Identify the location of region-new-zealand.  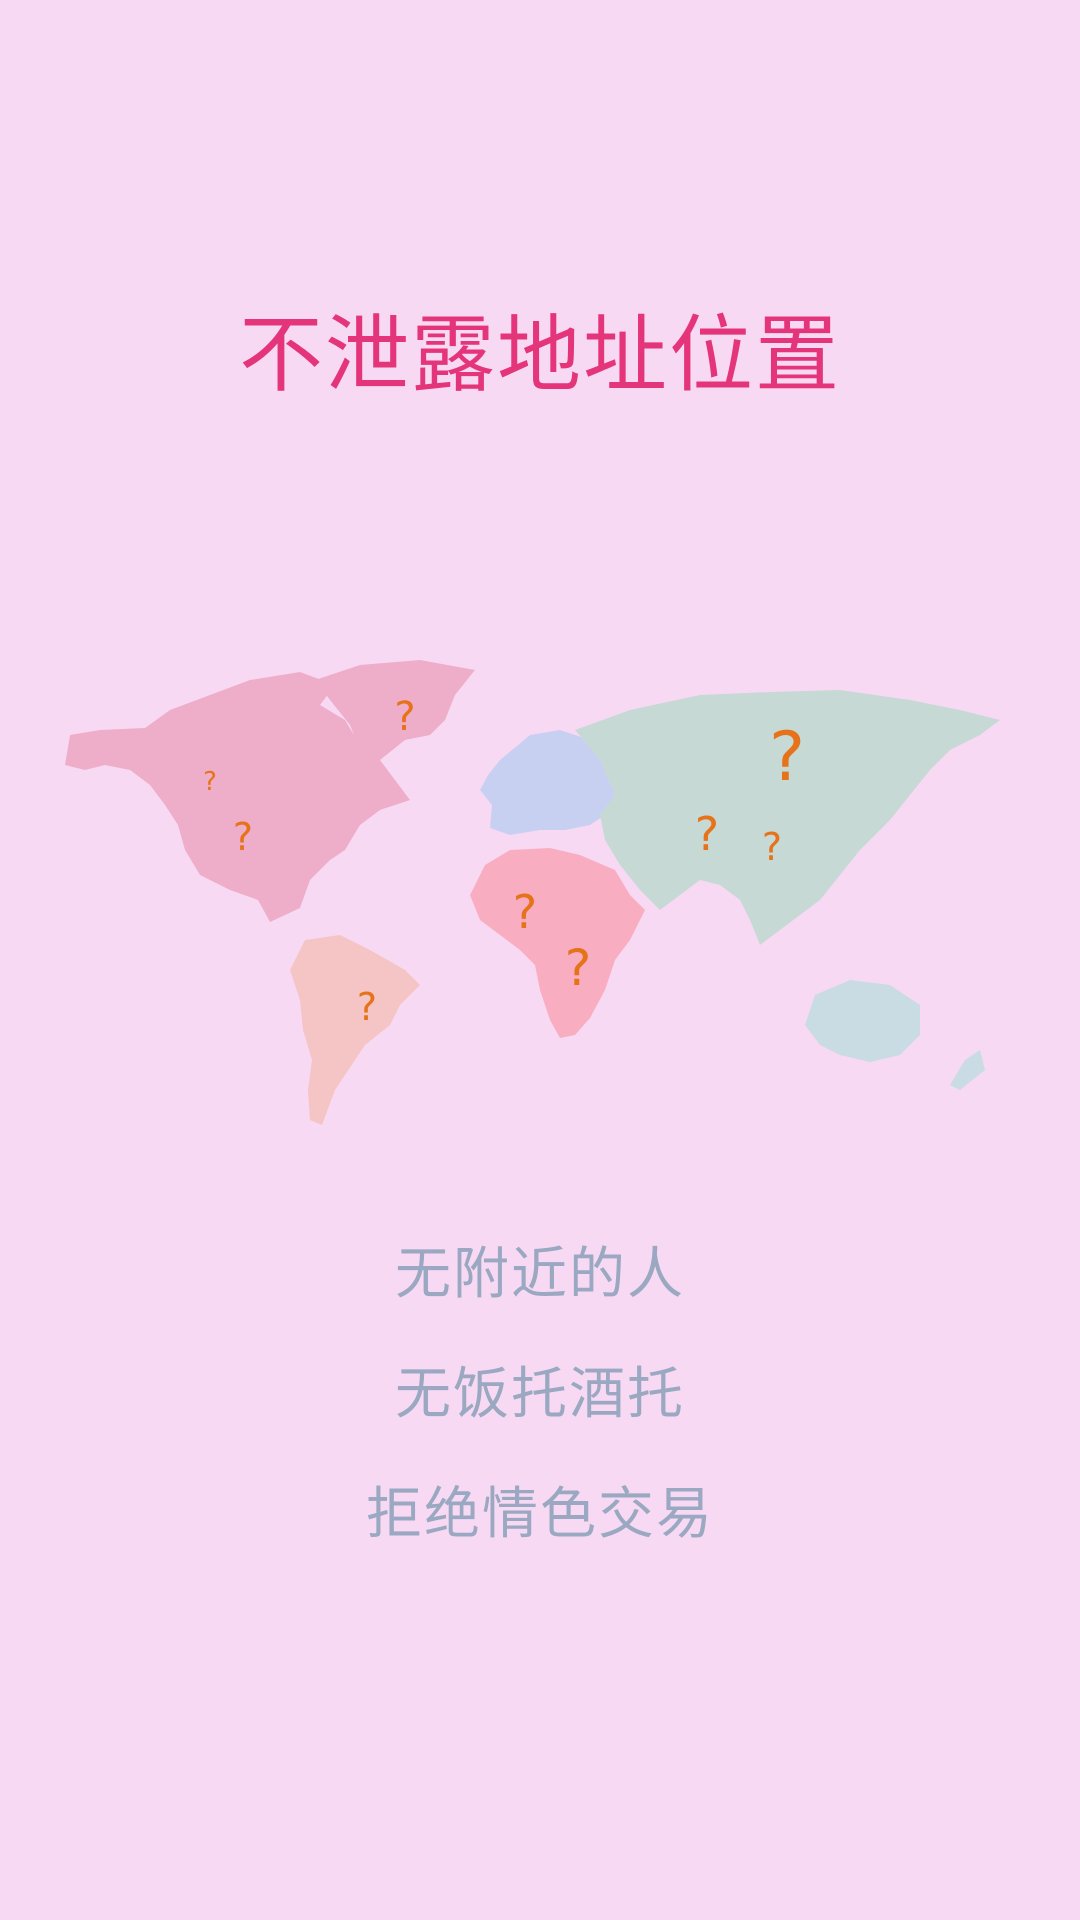
(967, 1070).